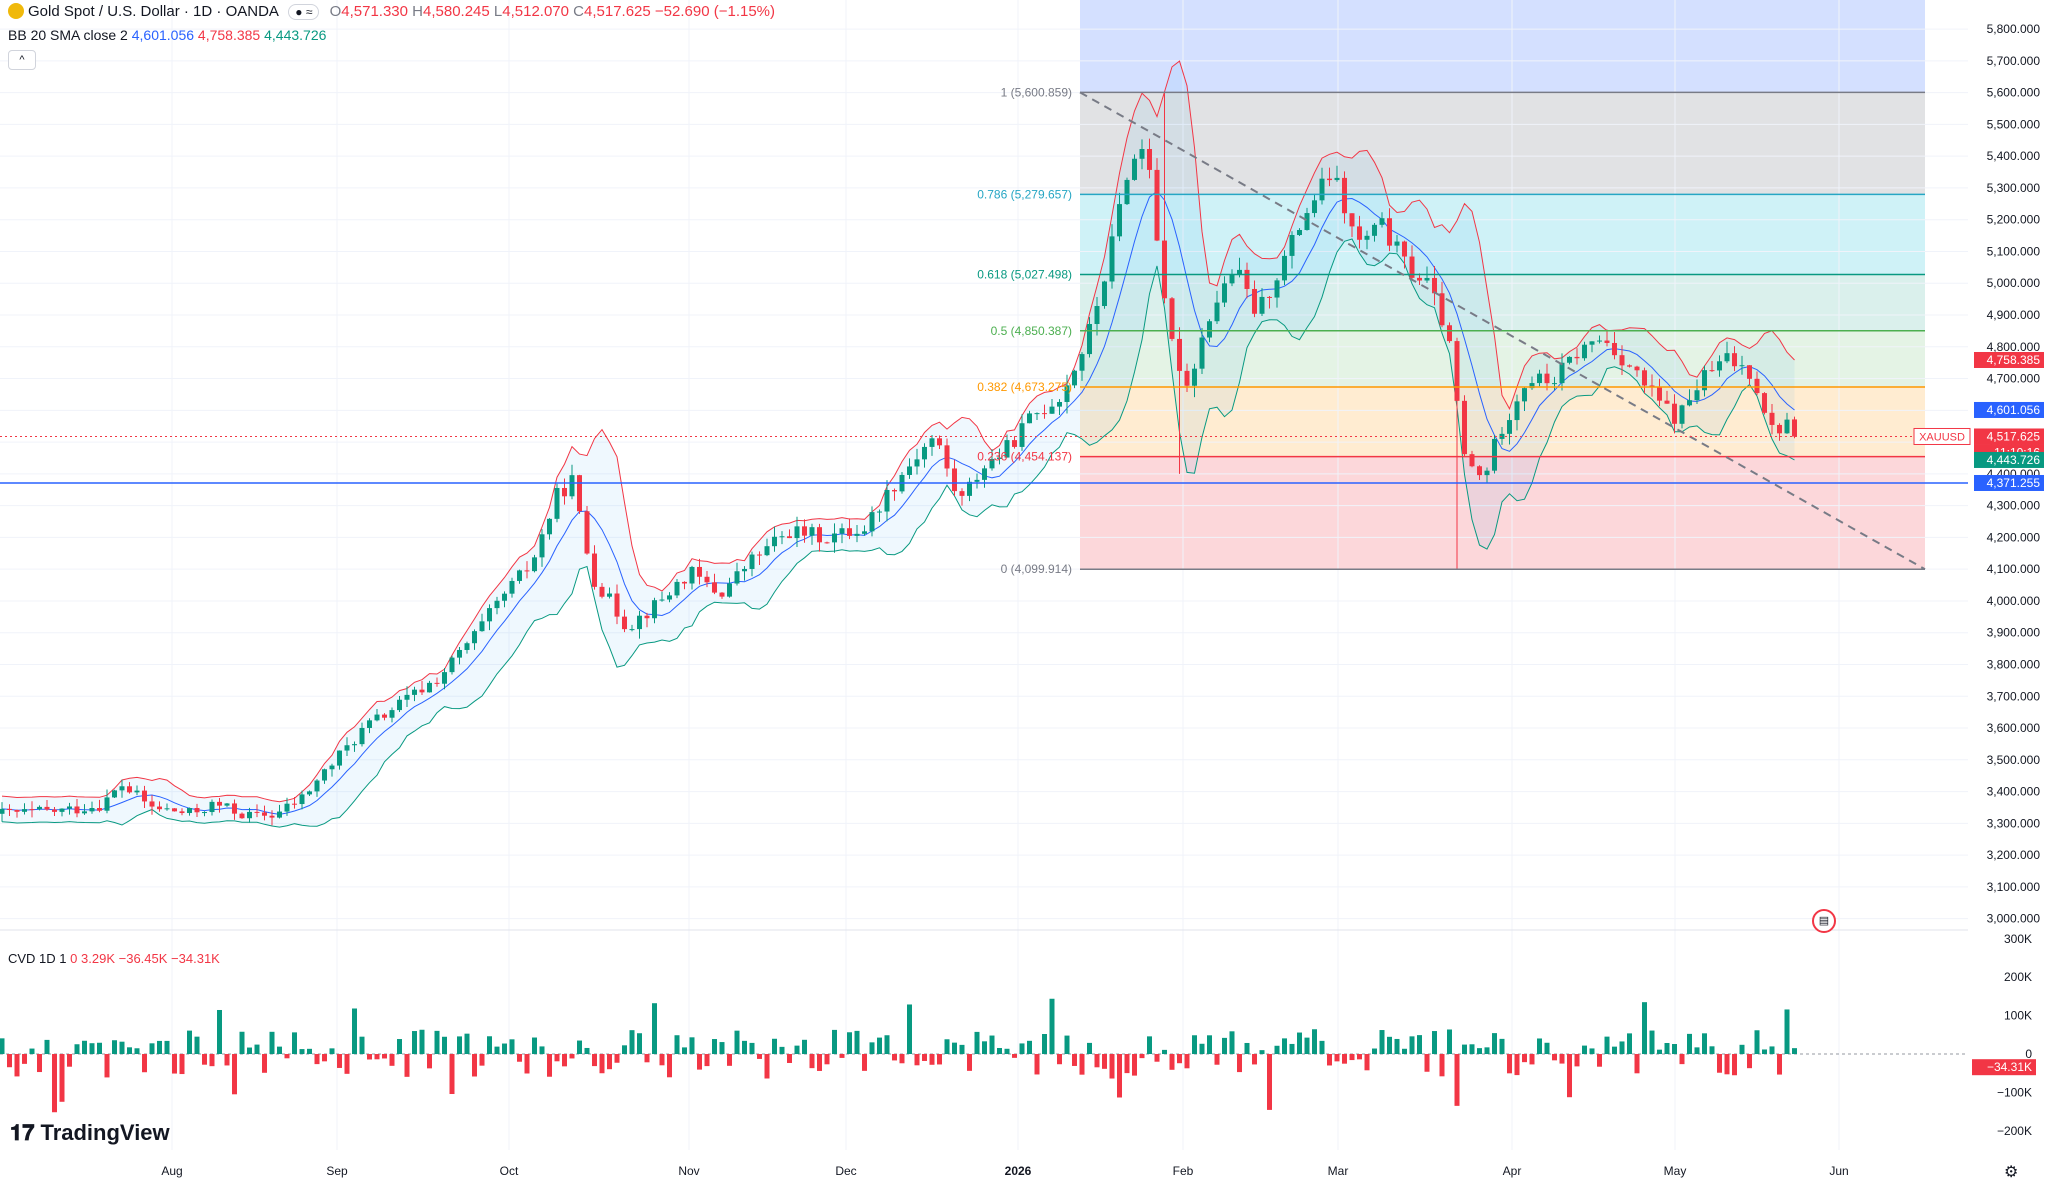  I want to click on gear-icon: ⚙, so click(2011, 1172).